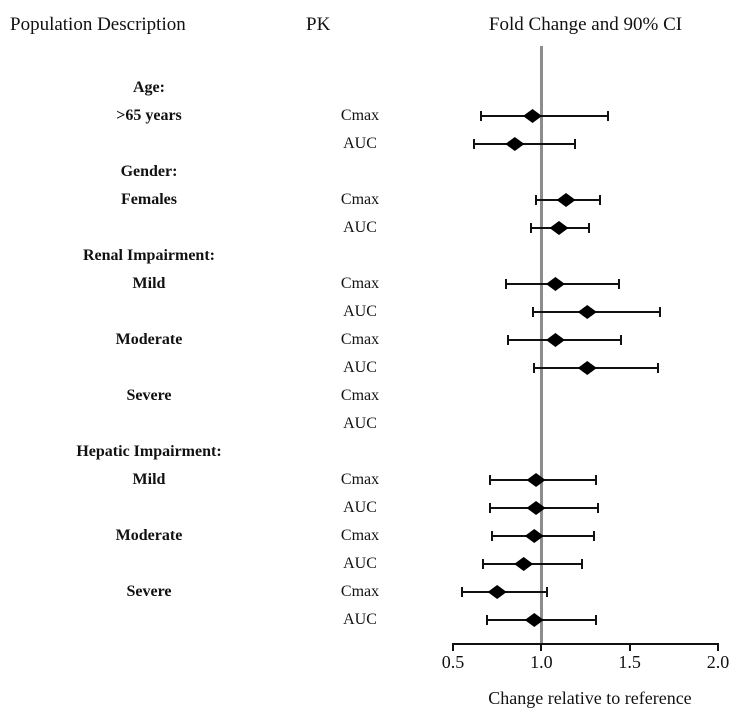 This screenshot has width=748, height=726. I want to click on group-header-label: Renal Impairment:, so click(149, 255).